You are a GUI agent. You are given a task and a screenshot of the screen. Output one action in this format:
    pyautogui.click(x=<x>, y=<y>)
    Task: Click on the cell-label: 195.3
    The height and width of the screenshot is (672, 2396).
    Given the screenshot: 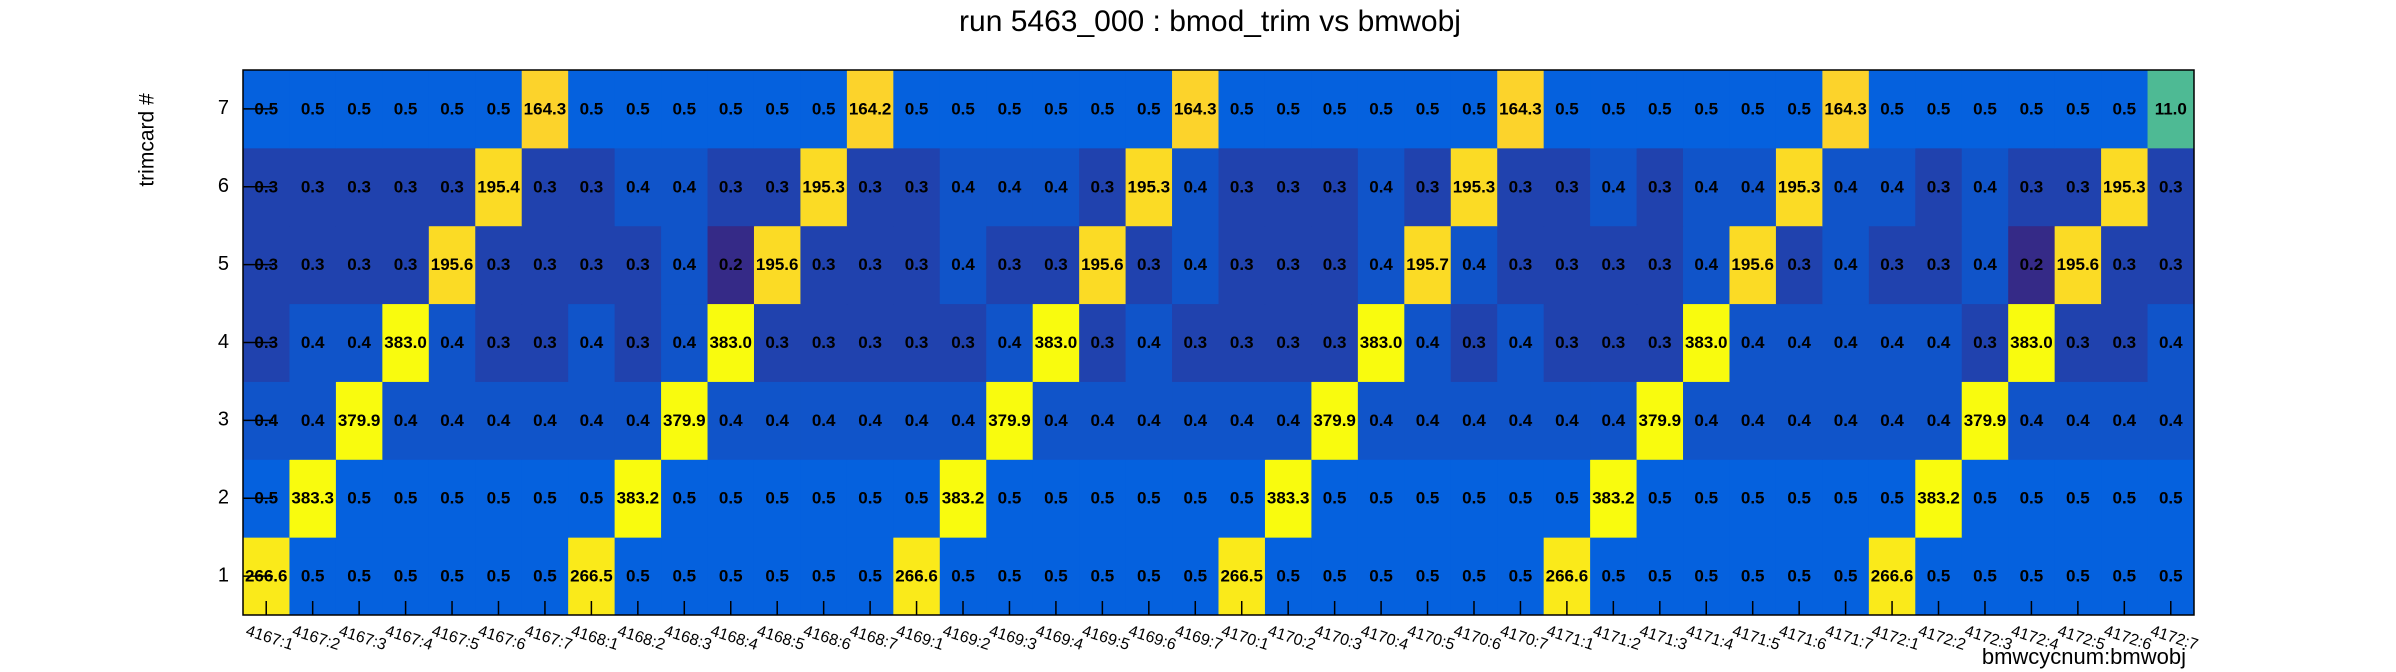 What is the action you would take?
    pyautogui.click(x=823, y=186)
    